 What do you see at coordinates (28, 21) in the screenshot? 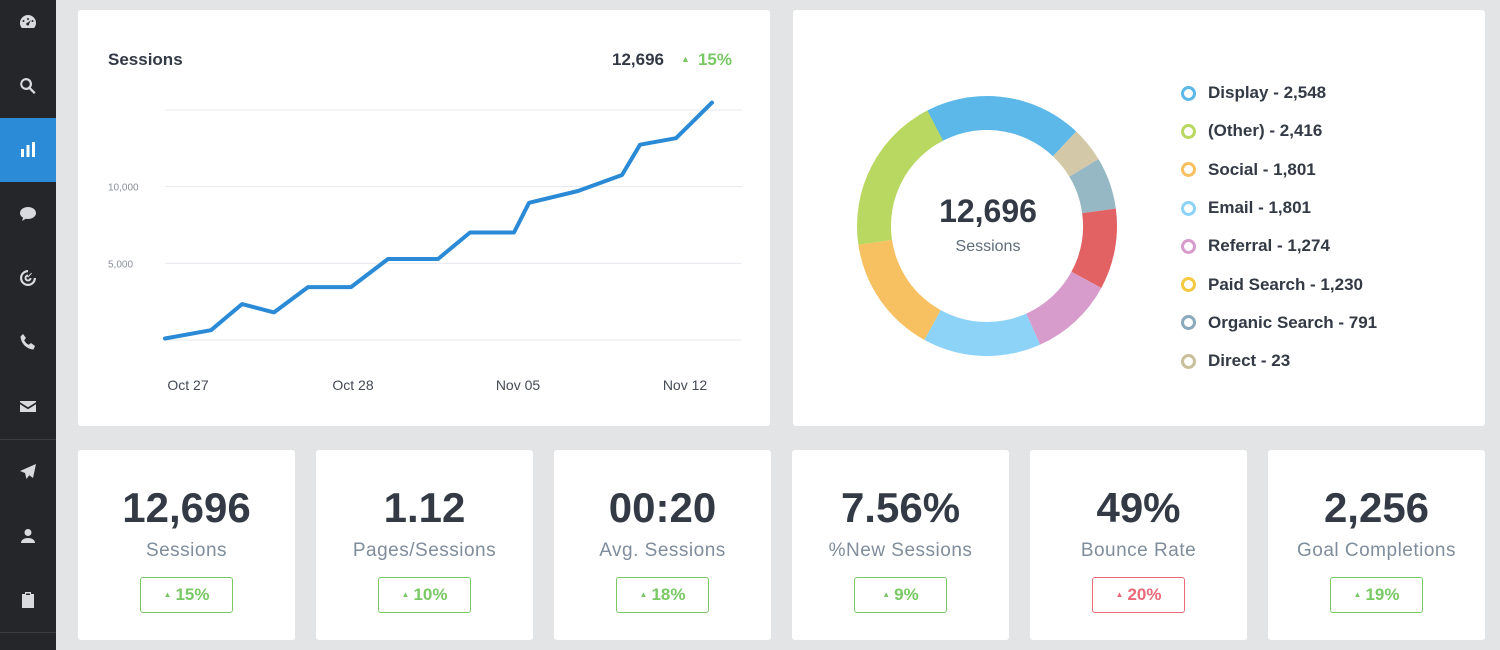
I see `dashboard-icon` at bounding box center [28, 21].